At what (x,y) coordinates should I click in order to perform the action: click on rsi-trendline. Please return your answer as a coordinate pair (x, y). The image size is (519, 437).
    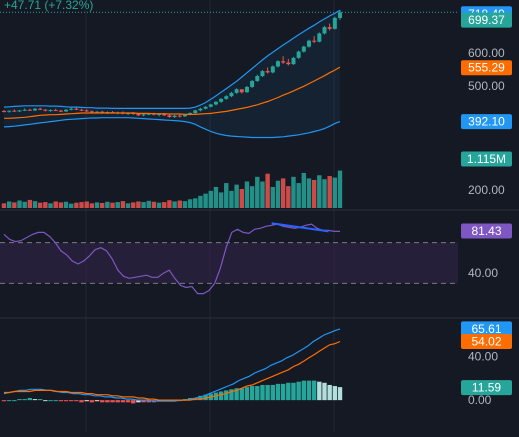
    Looking at the image, I should click on (300, 227).